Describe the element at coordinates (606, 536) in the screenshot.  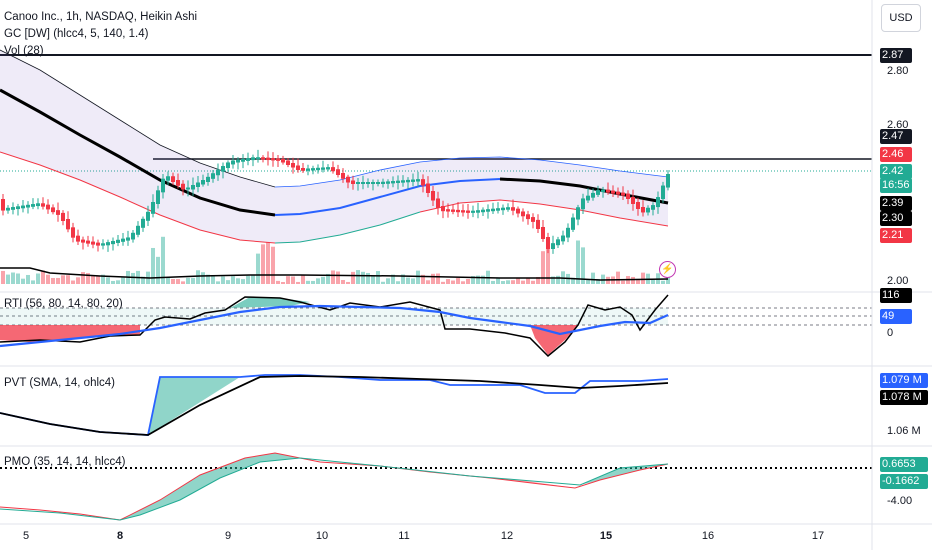
I see `time-label: 15` at that location.